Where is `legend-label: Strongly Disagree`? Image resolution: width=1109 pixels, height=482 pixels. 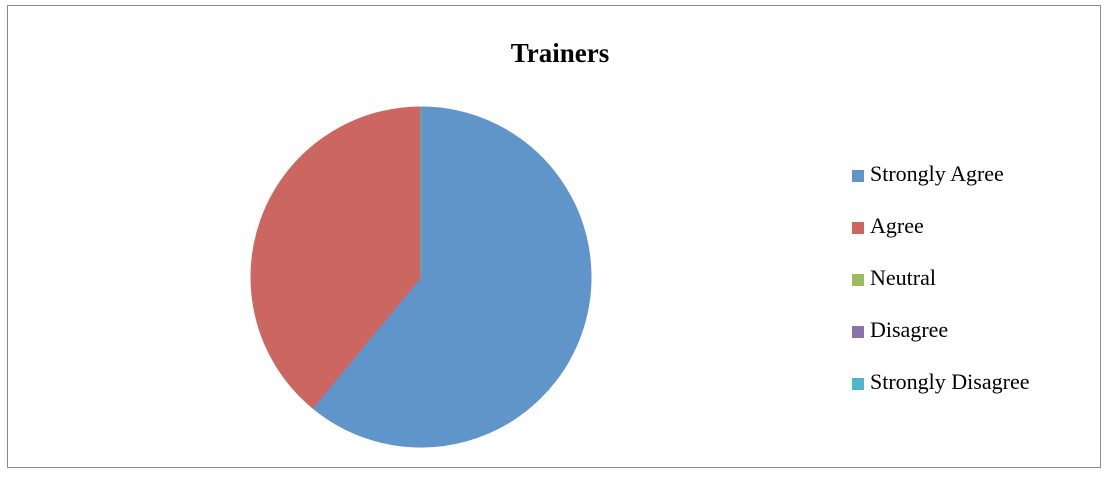 legend-label: Strongly Disagree is located at coordinates (949, 381).